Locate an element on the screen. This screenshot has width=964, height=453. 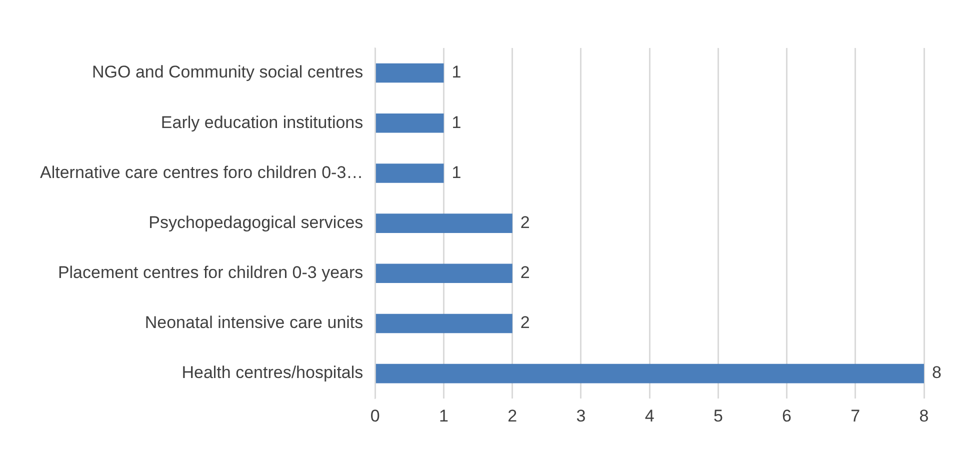
x-tick-label: 0 is located at coordinates (375, 416).